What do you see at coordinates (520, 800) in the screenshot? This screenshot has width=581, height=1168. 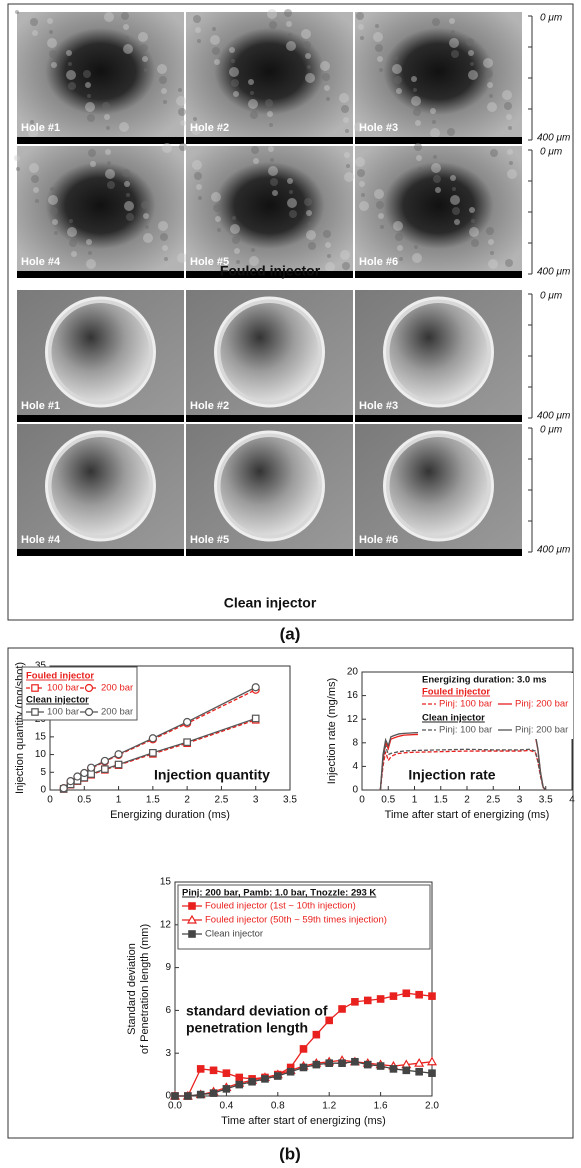 I see `x-tick-label: 3` at bounding box center [520, 800].